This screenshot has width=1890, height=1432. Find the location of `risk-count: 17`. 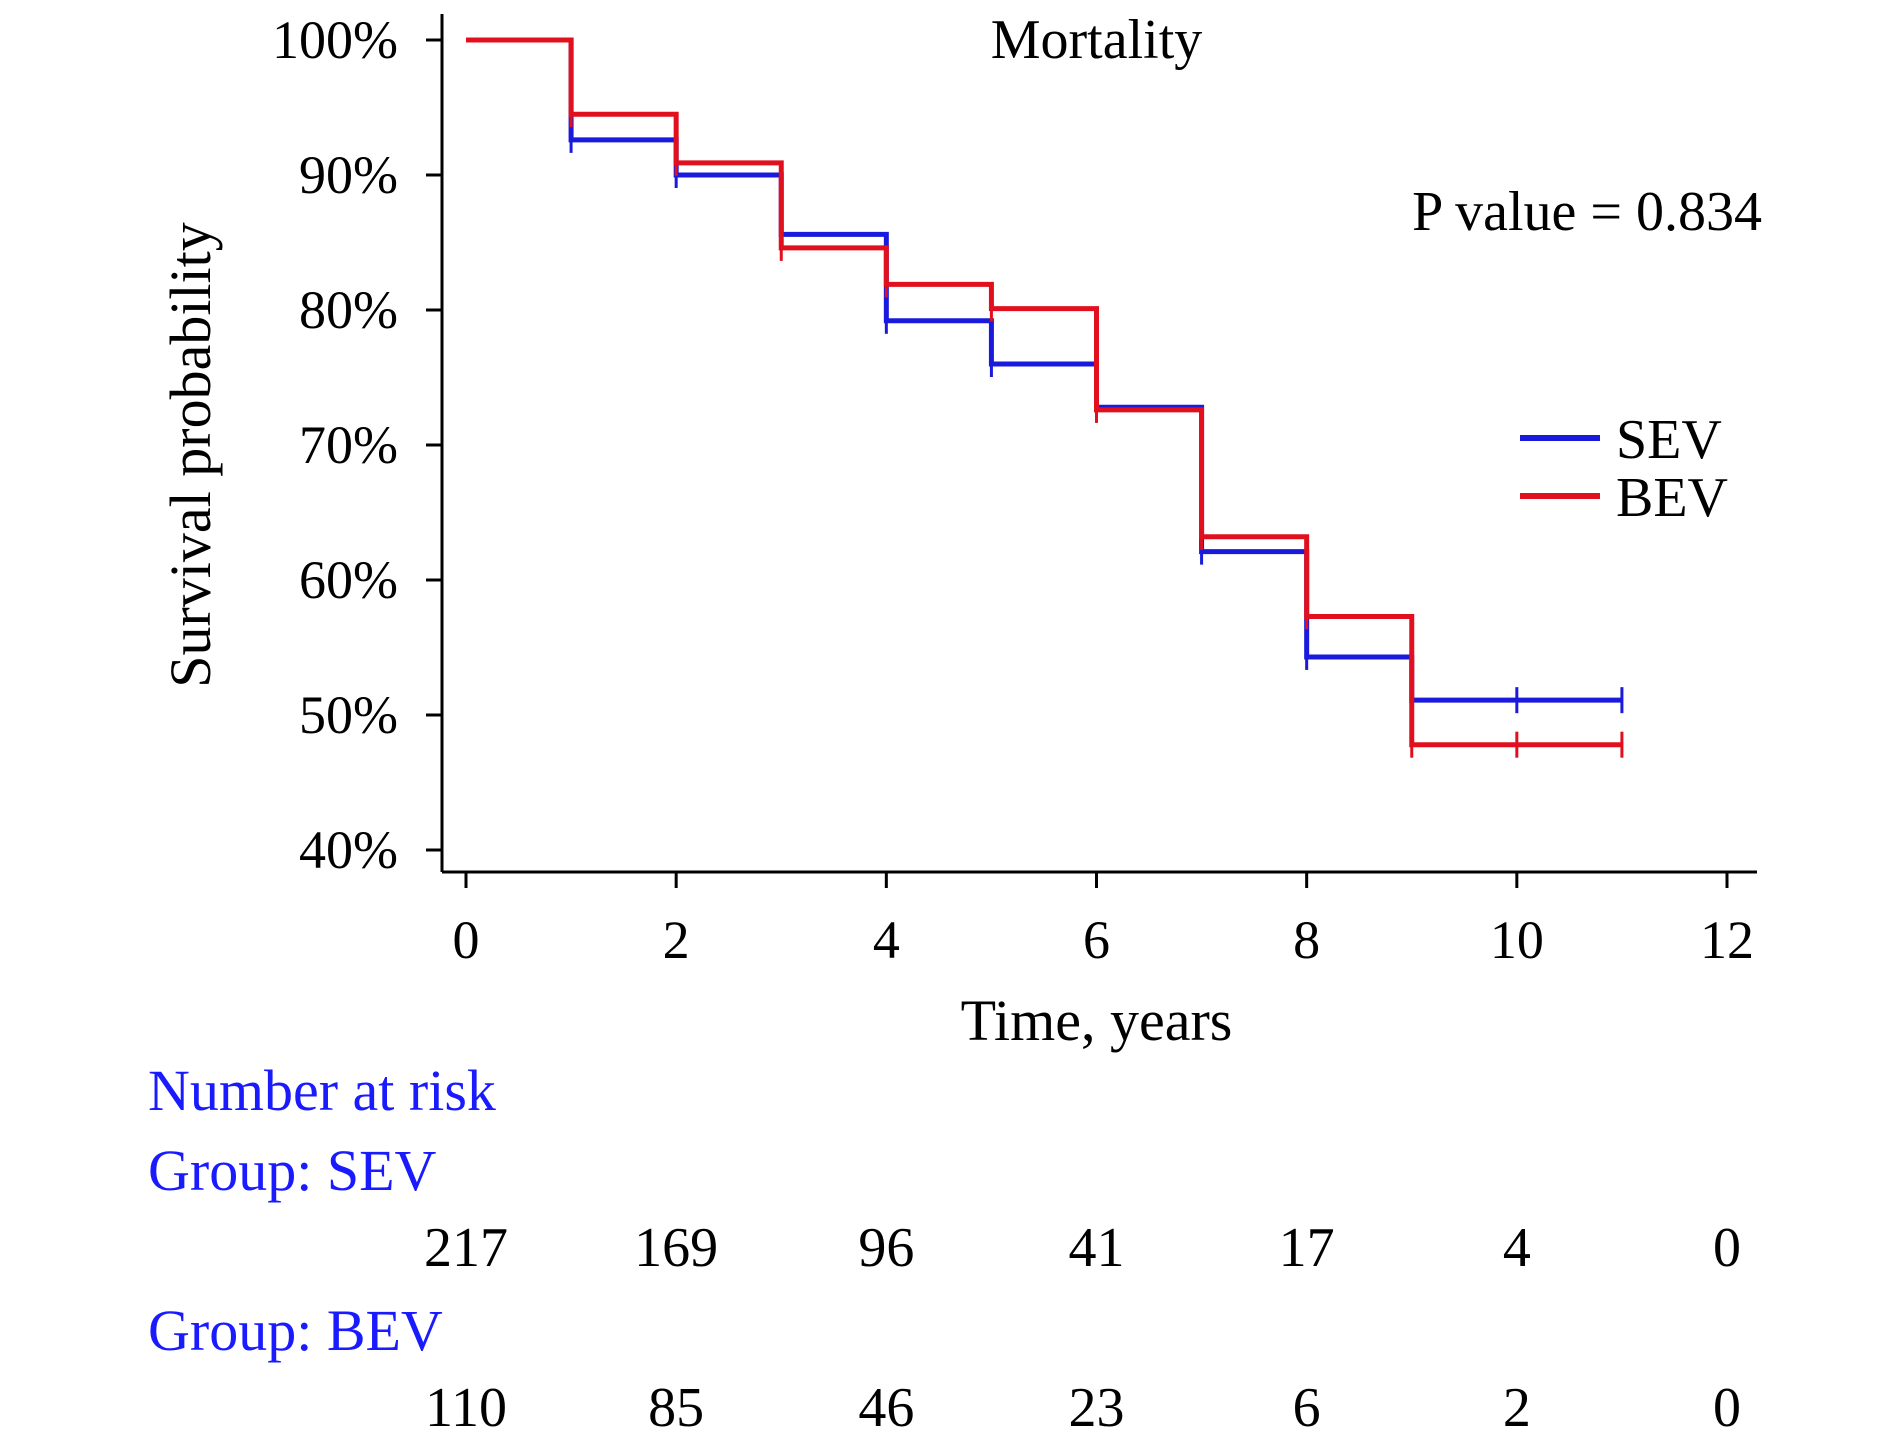

risk-count: 17 is located at coordinates (1307, 1248).